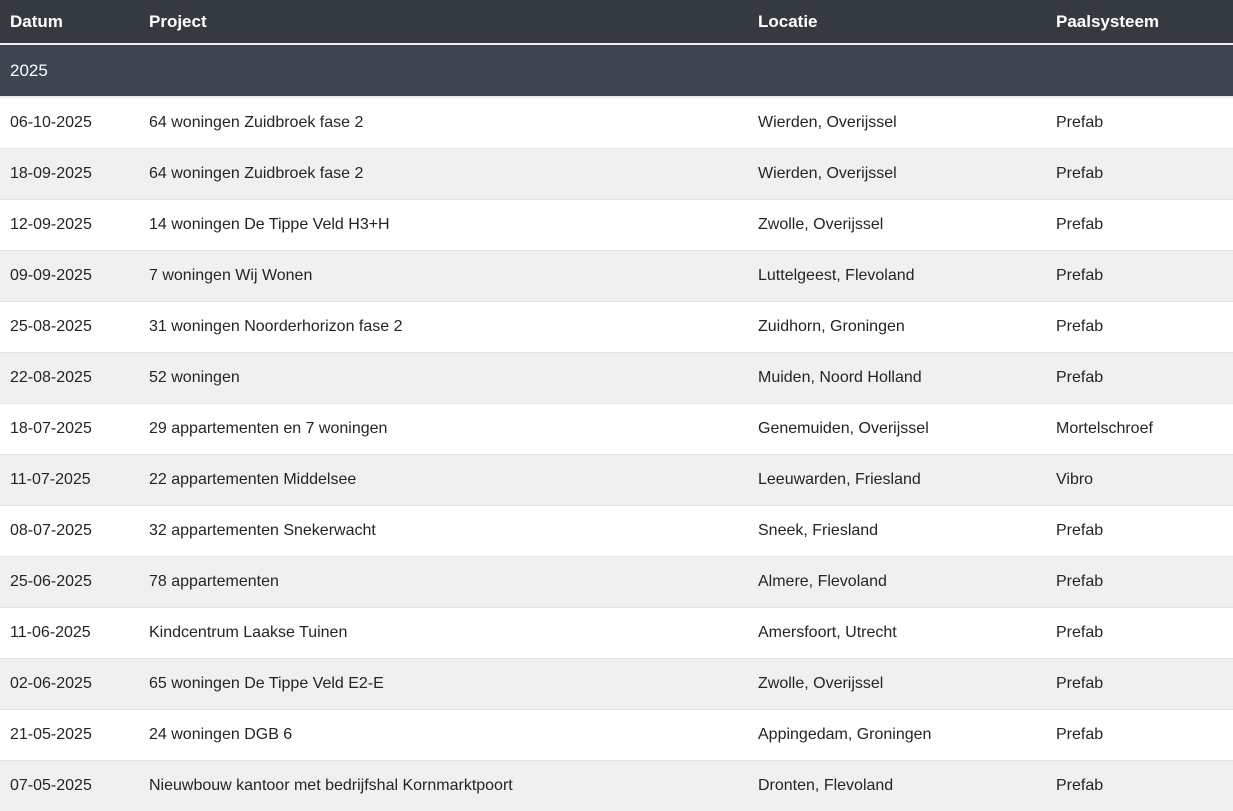 The image size is (1233, 811). What do you see at coordinates (69, 531) in the screenshot?
I see `cell-datum: 08-07-2025` at bounding box center [69, 531].